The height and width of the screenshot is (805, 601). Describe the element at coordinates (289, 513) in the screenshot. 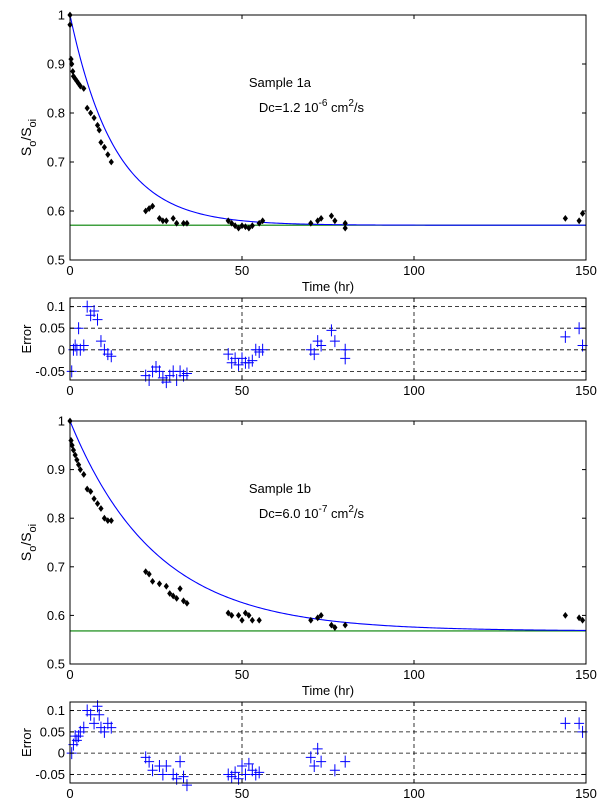

I see `dc-label-part: Dc=6.0 10` at that location.